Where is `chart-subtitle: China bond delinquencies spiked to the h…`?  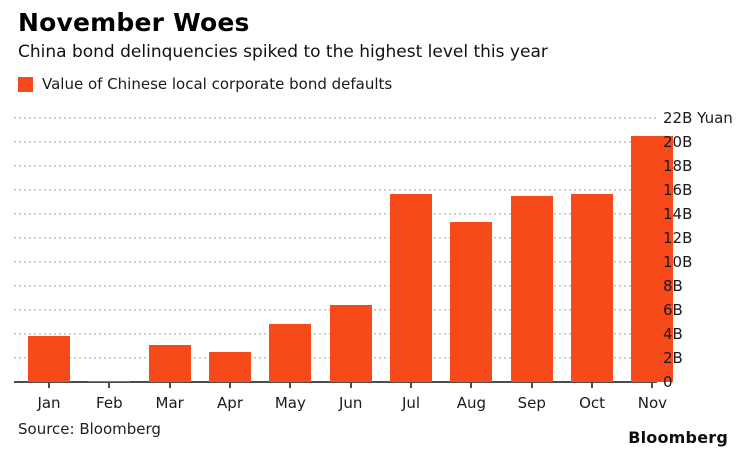 chart-subtitle: China bond delinquencies spiked to the h… is located at coordinates (283, 52).